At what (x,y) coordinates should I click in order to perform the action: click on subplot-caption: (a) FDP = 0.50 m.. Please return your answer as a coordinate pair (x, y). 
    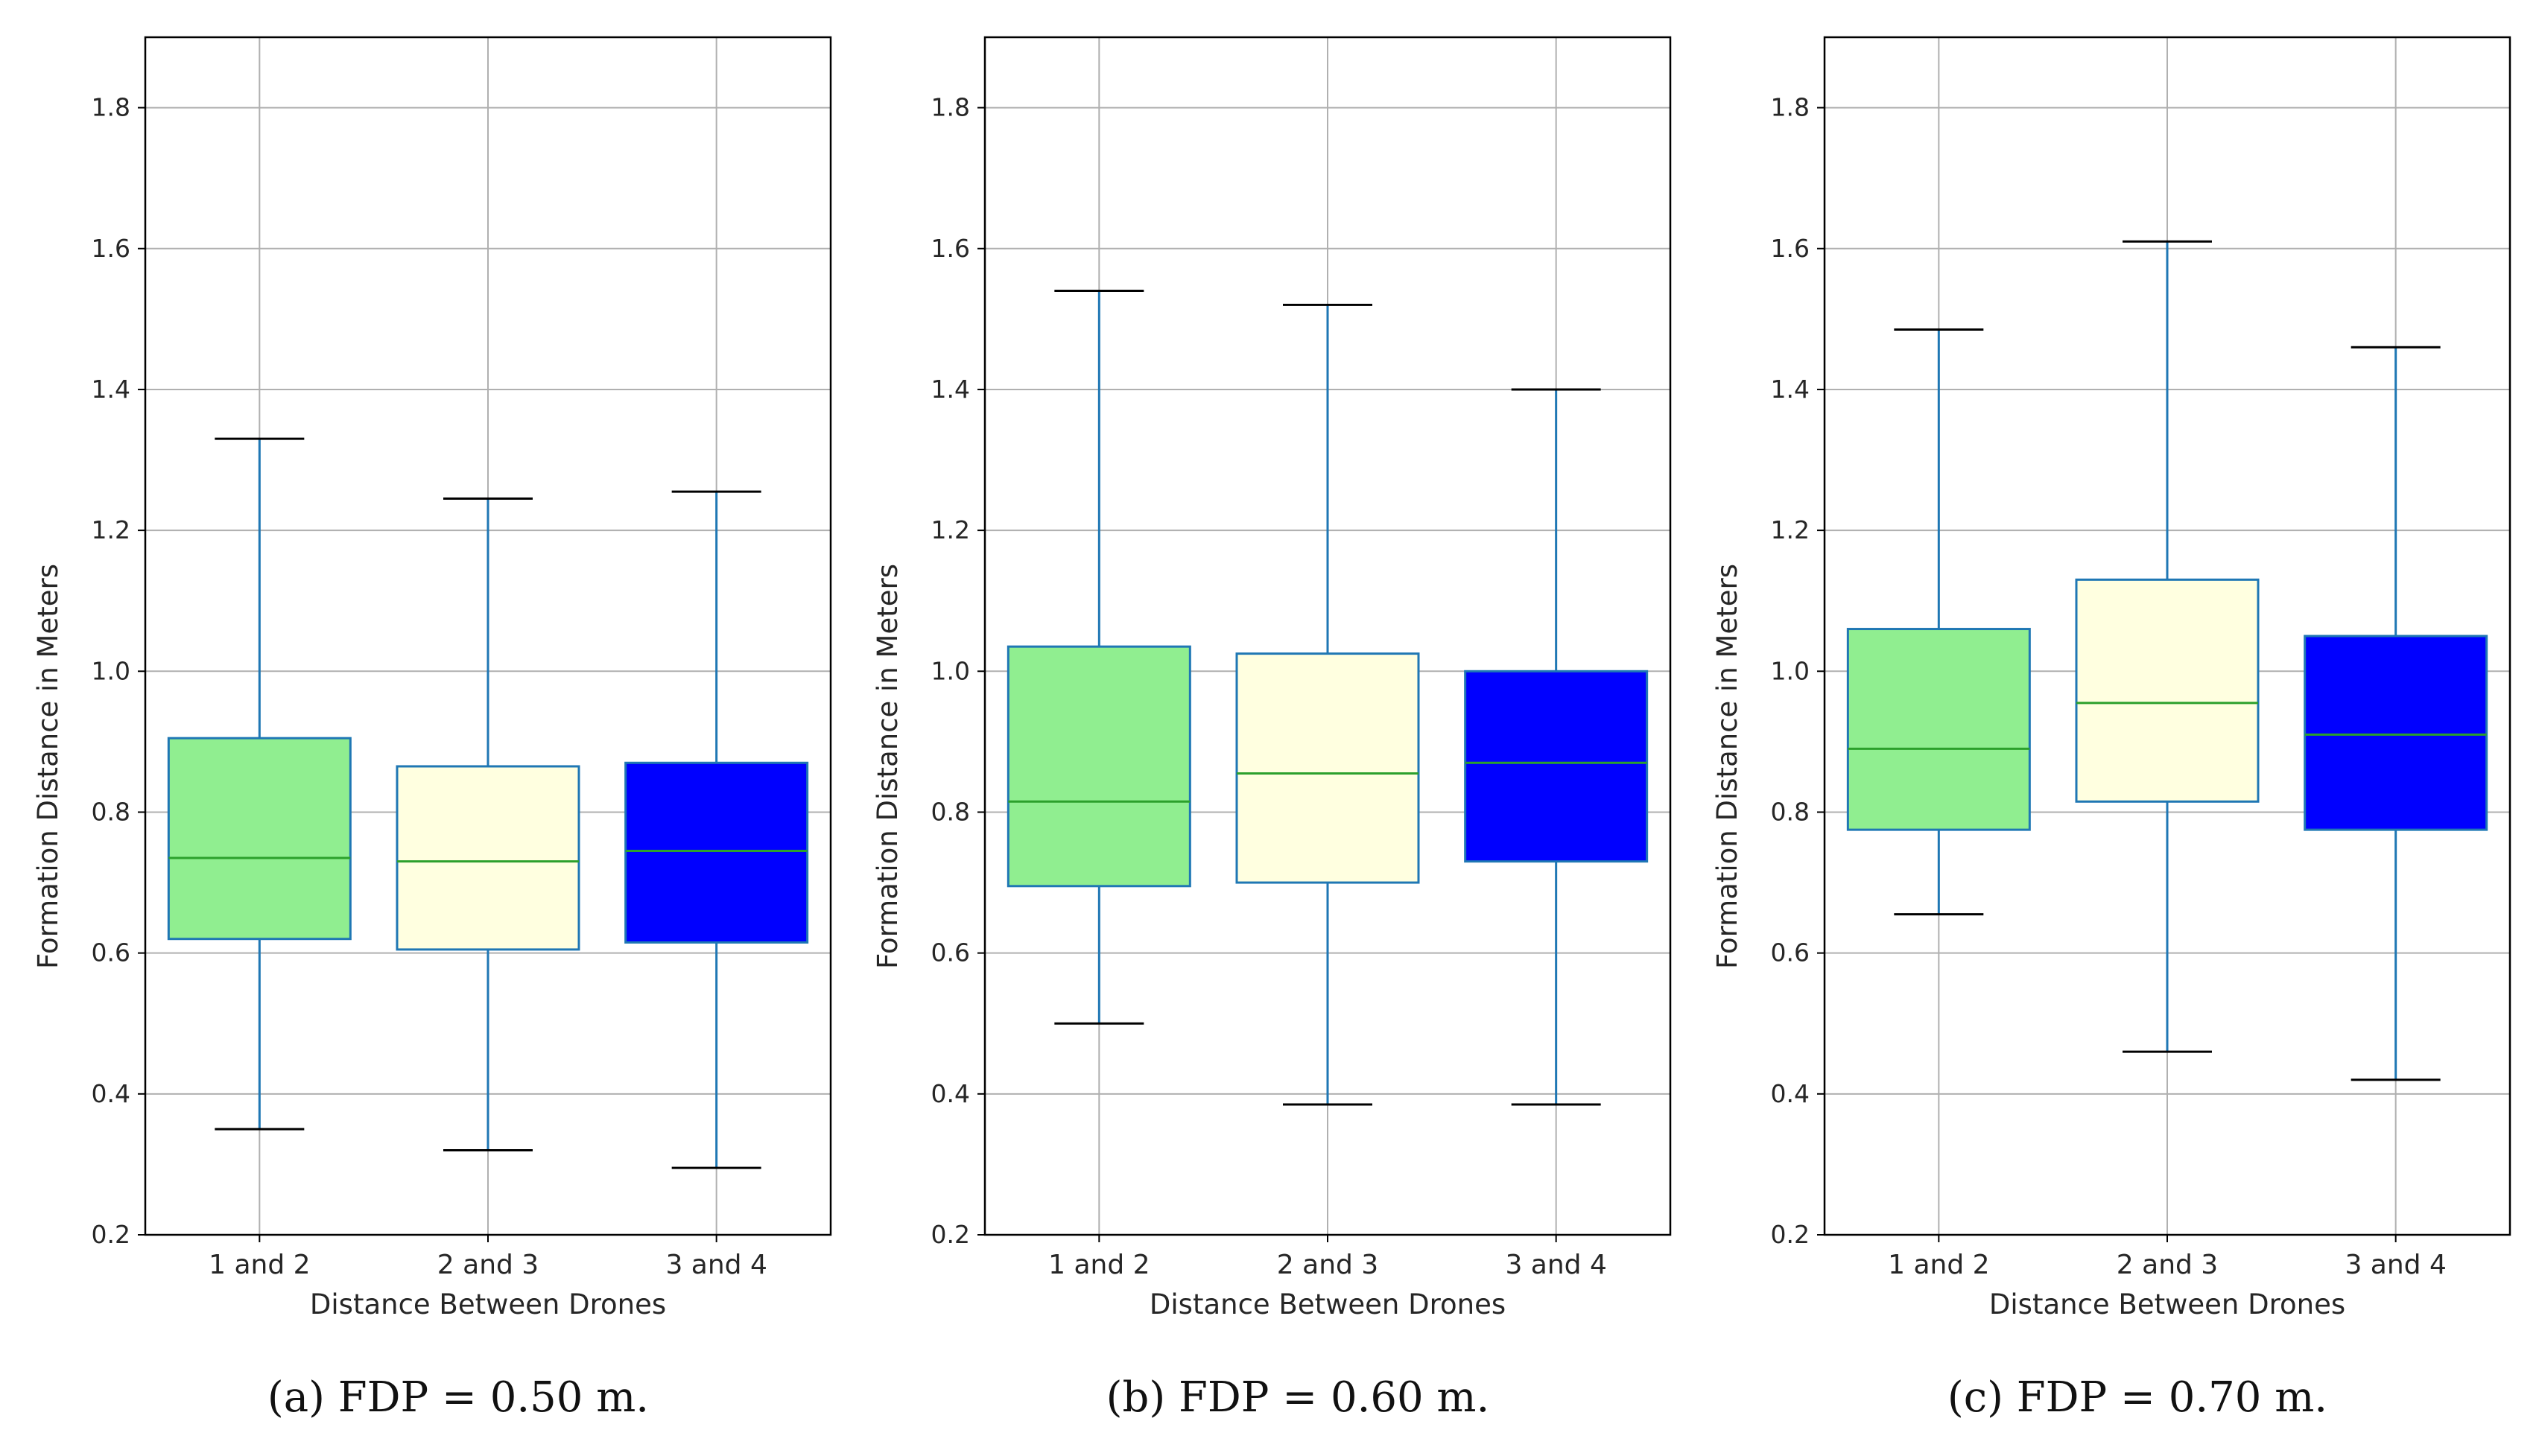
    Looking at the image, I should click on (458, 1397).